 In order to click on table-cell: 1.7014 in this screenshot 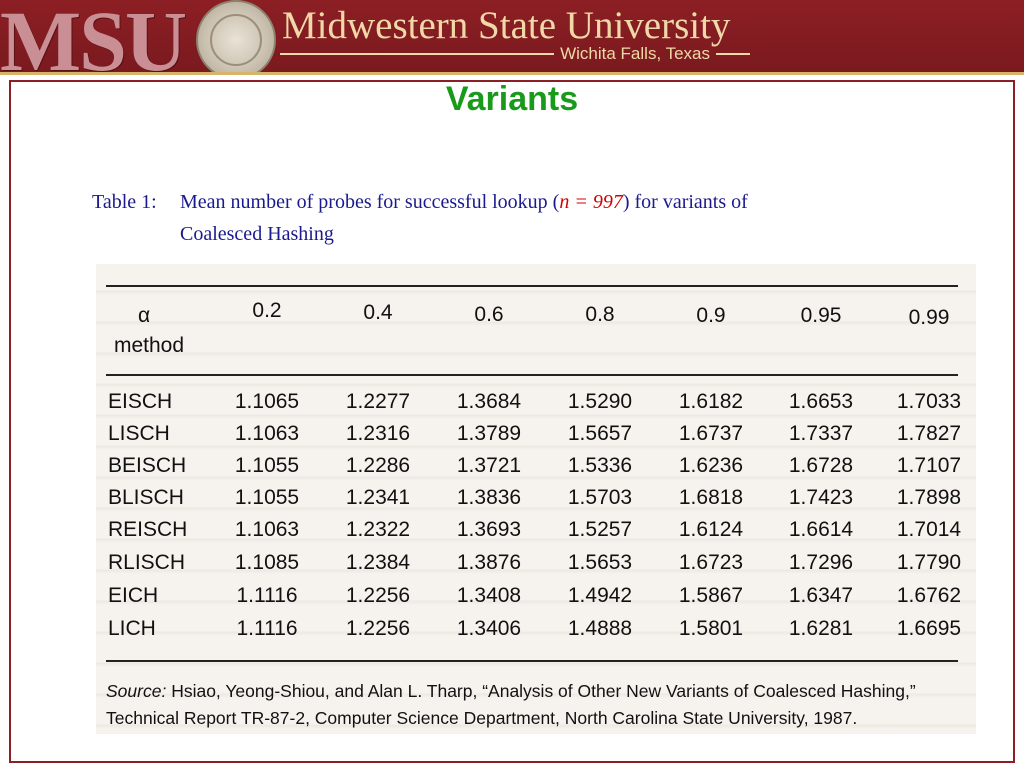, I will do `click(929, 529)`.